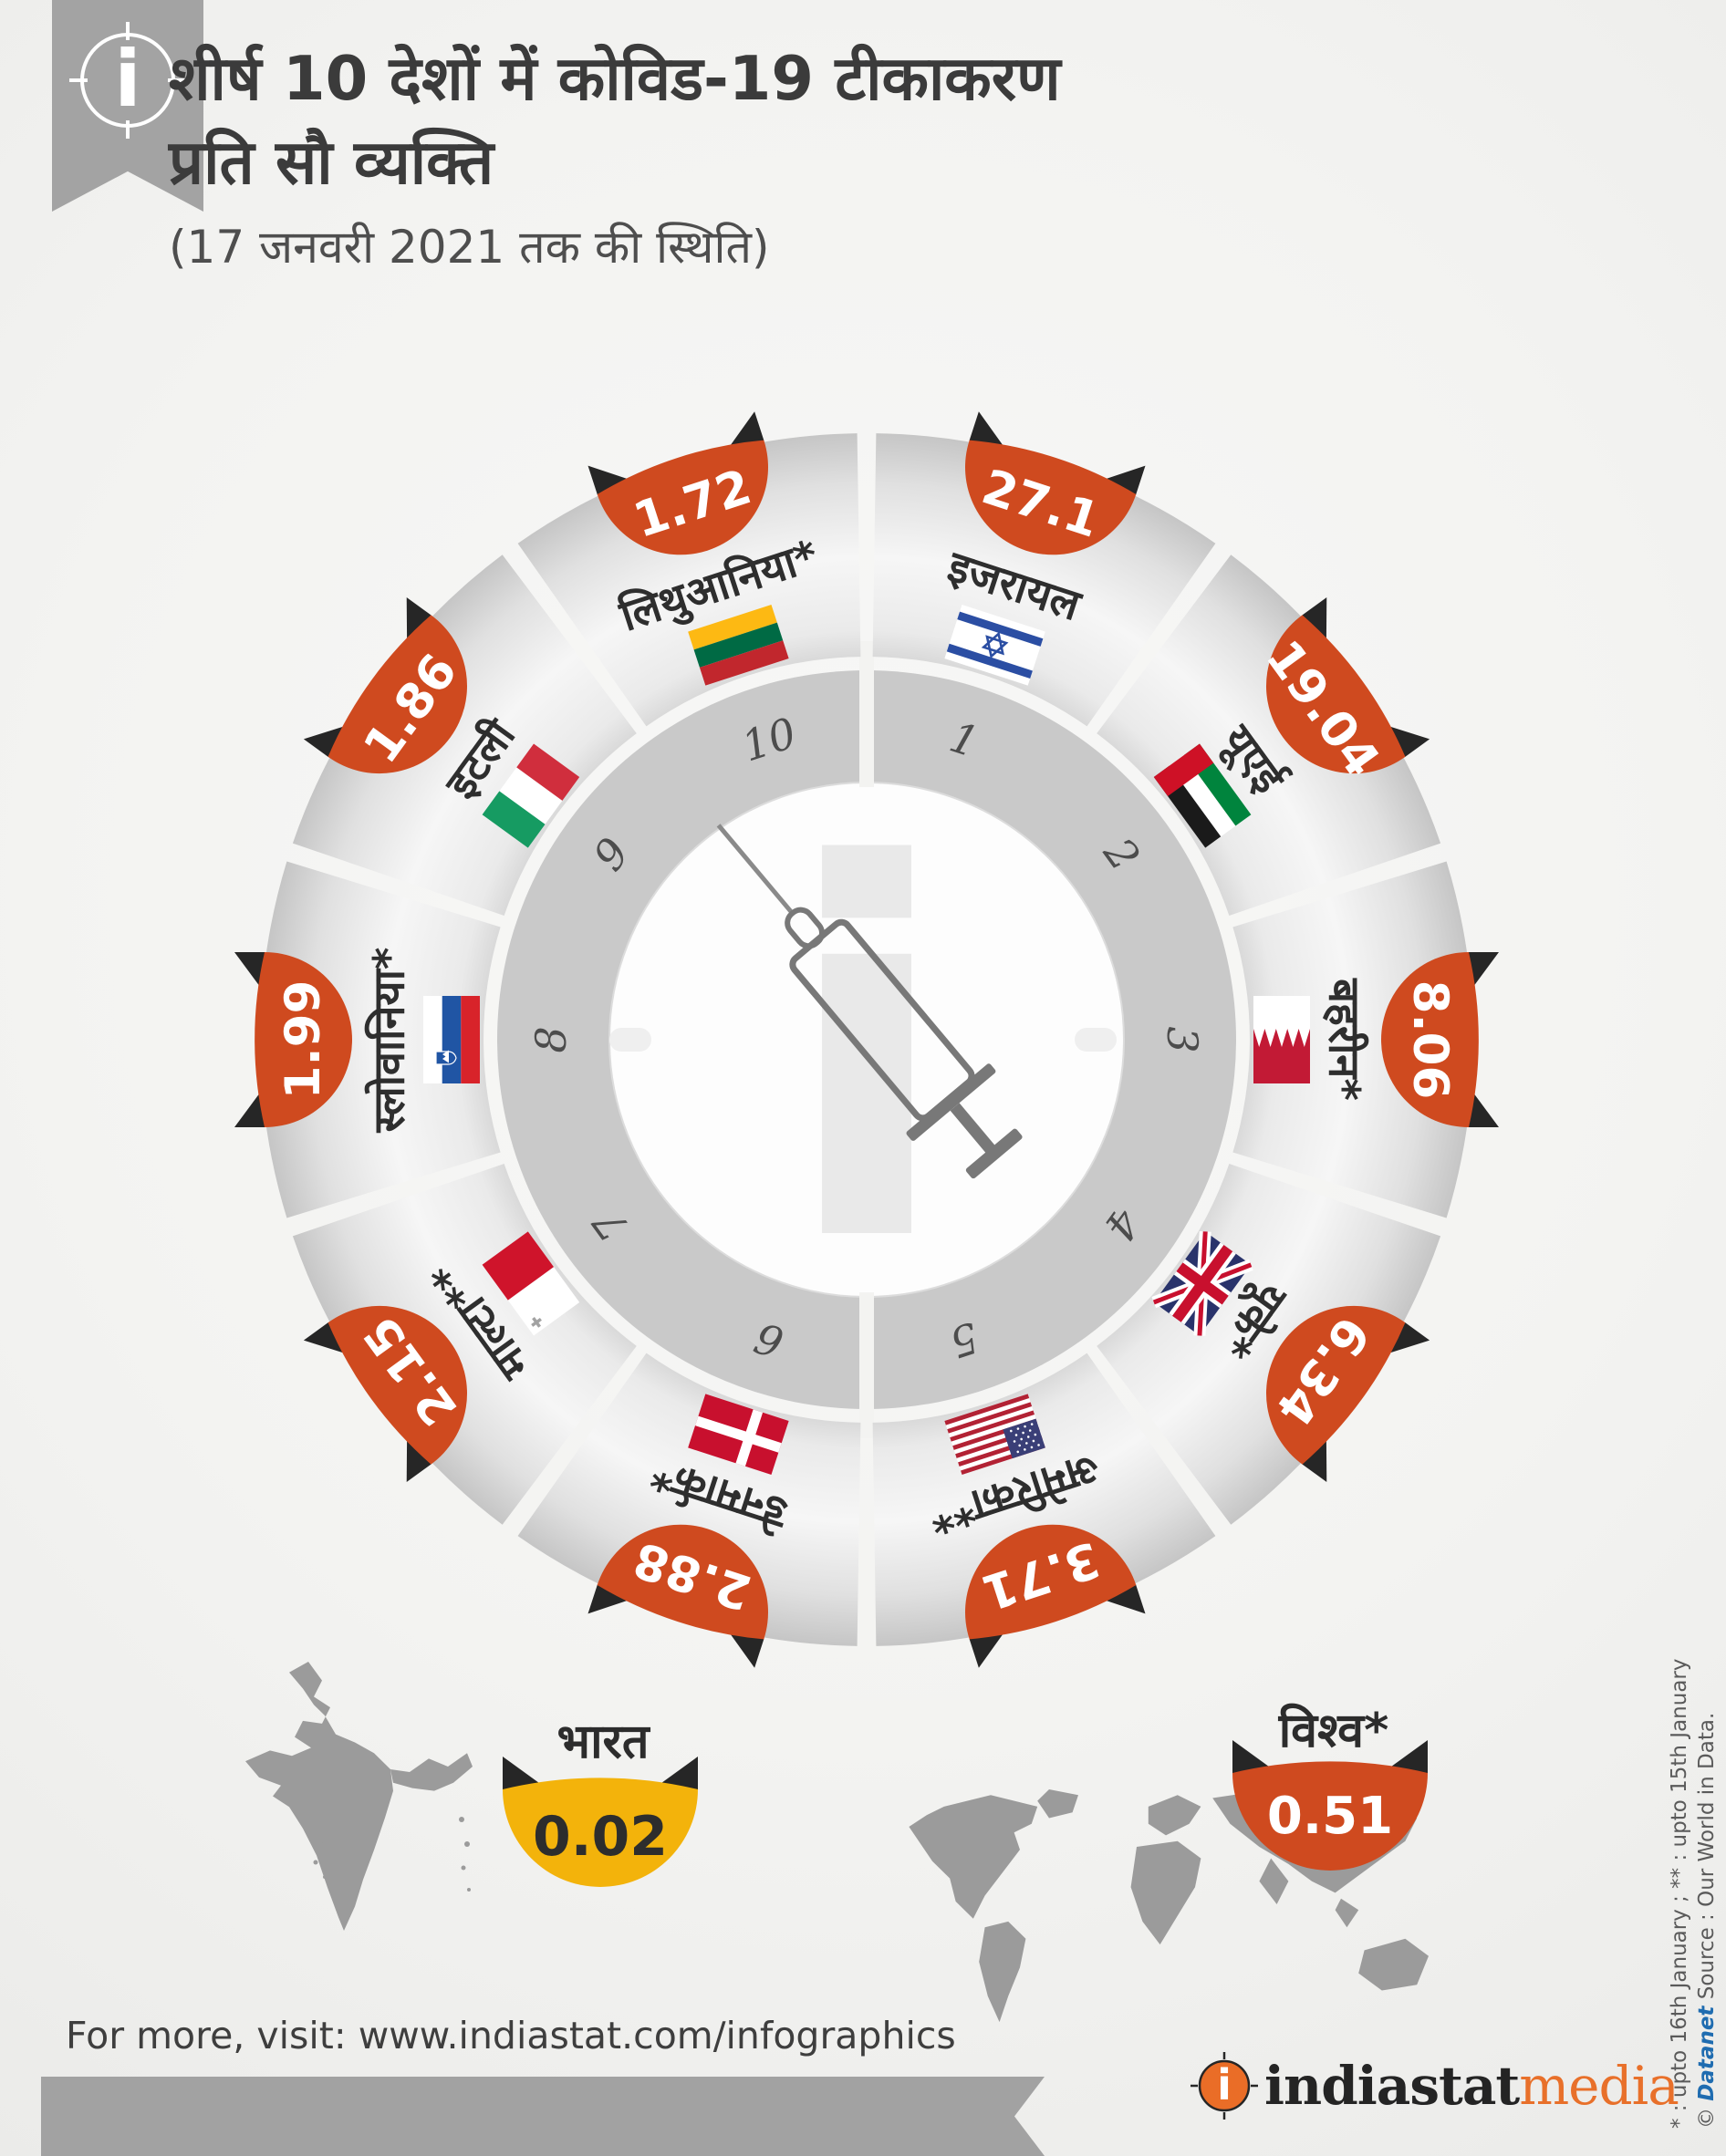 The width and height of the screenshot is (1726, 2156). Describe the element at coordinates (869, 1001) in the screenshot. I see `syringe-icon` at that location.